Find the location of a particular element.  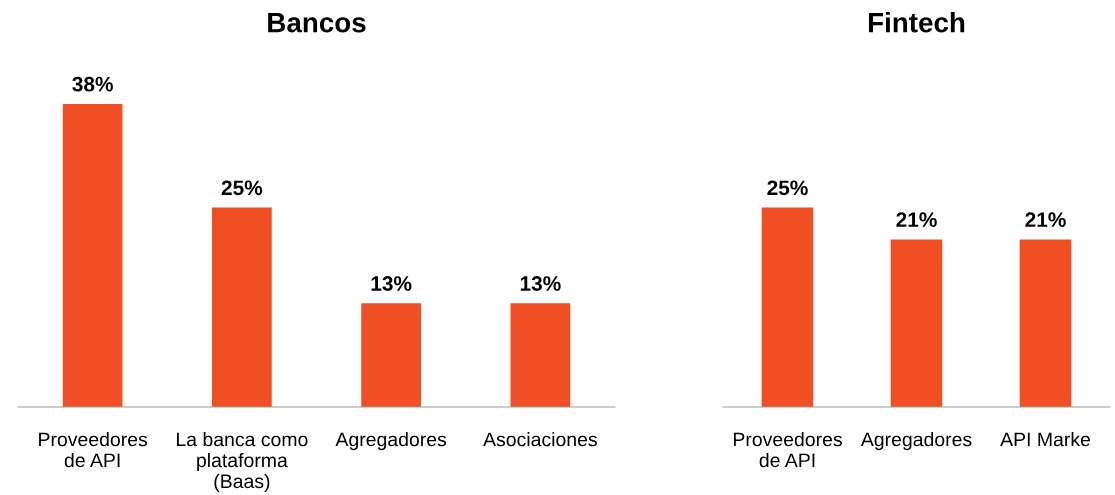

data-label: 38% is located at coordinates (92, 84).